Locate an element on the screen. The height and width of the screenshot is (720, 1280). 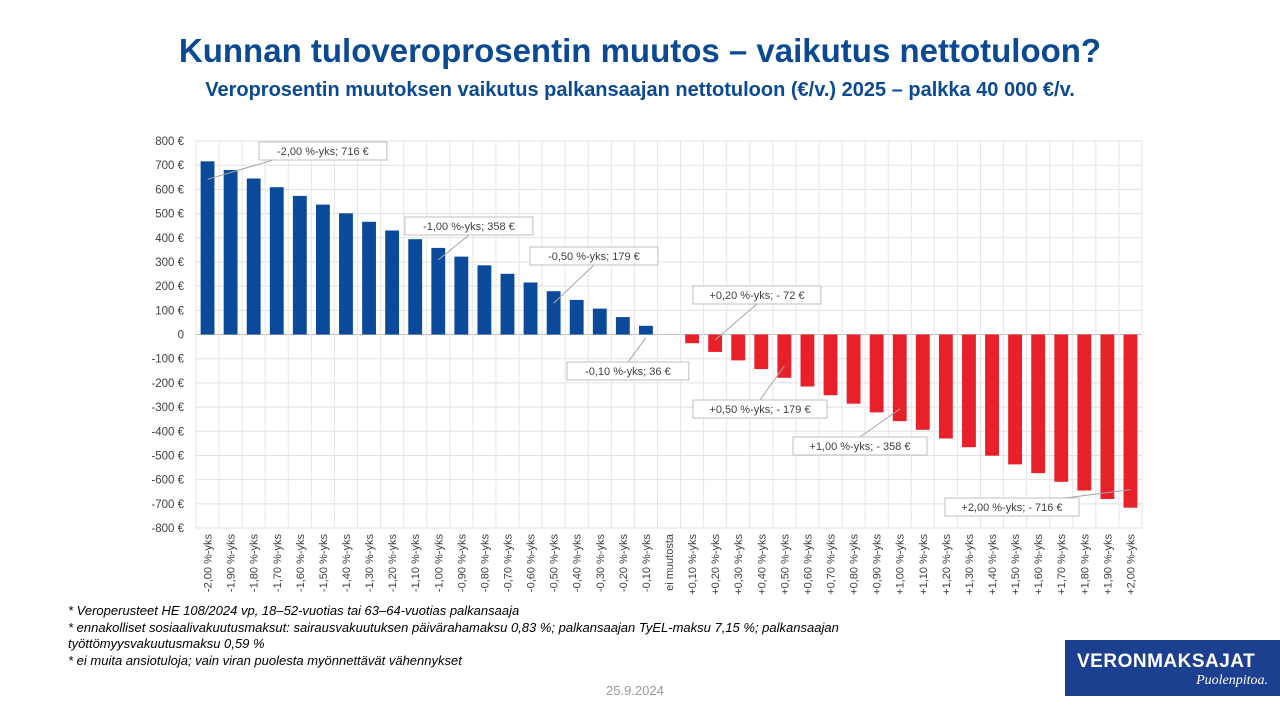
annotation-label: -0,10 %-yks; 36 € is located at coordinates (628, 372).